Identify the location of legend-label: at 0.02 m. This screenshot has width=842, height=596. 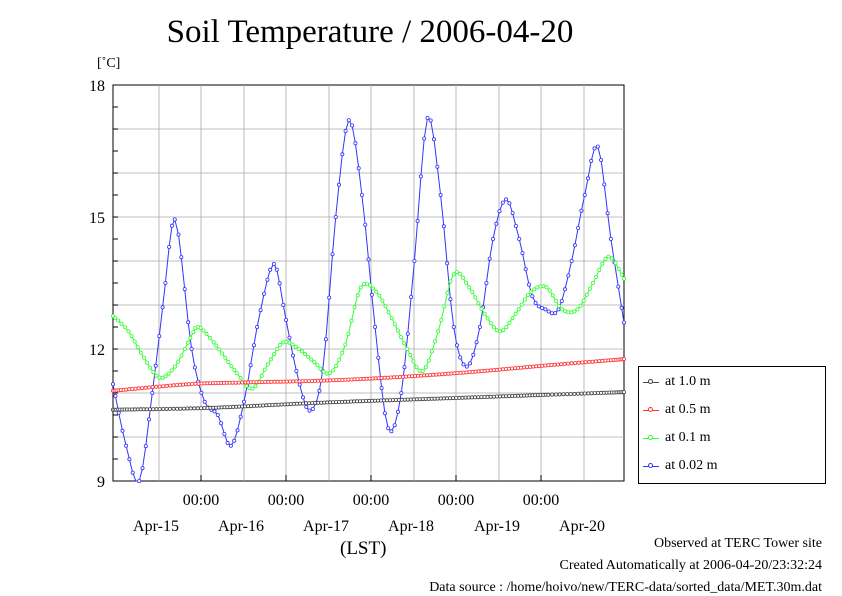
(691, 465).